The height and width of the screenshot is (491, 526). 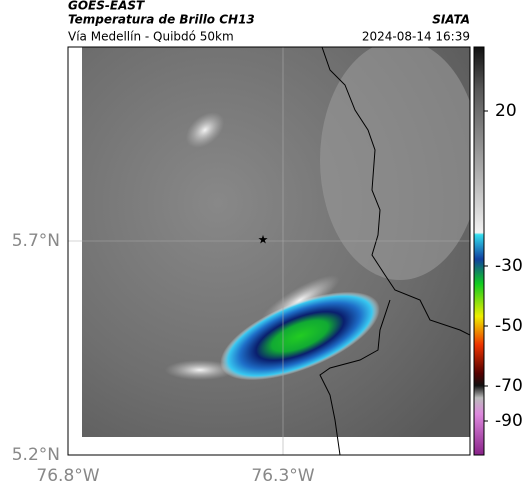 What do you see at coordinates (509, 326) in the screenshot?
I see `colorbar-label: -50` at bounding box center [509, 326].